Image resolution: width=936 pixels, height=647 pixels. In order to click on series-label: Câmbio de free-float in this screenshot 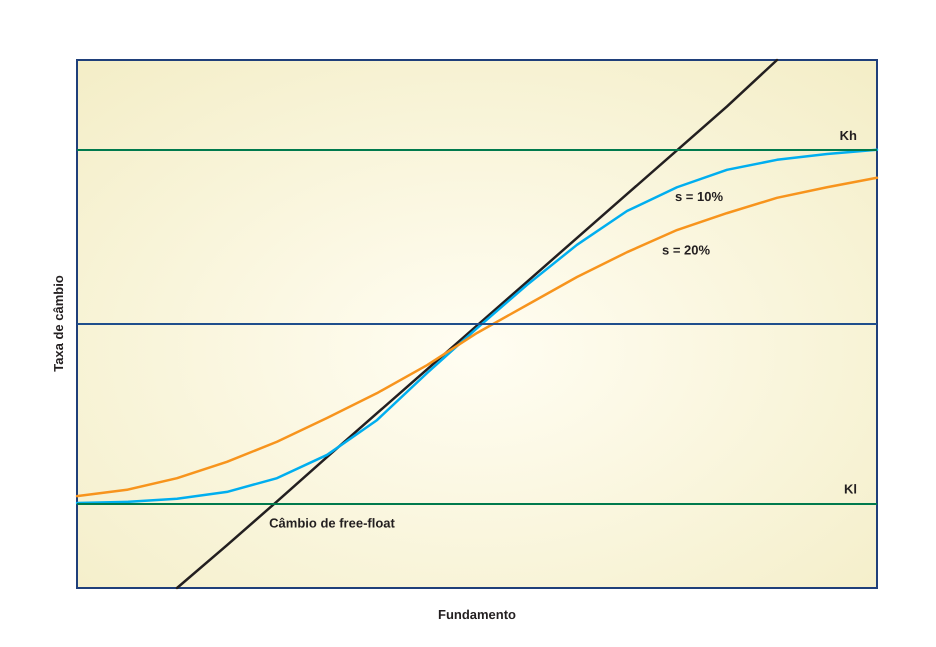, I will do `click(332, 522)`.